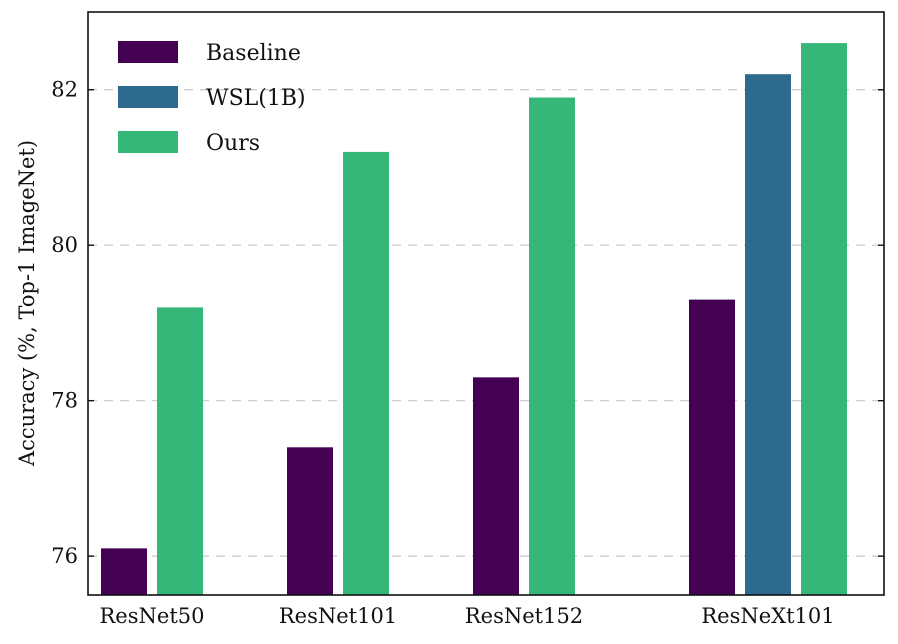 Image resolution: width=898 pixels, height=644 pixels. I want to click on x-tick-label: ResNet152, so click(524, 616).